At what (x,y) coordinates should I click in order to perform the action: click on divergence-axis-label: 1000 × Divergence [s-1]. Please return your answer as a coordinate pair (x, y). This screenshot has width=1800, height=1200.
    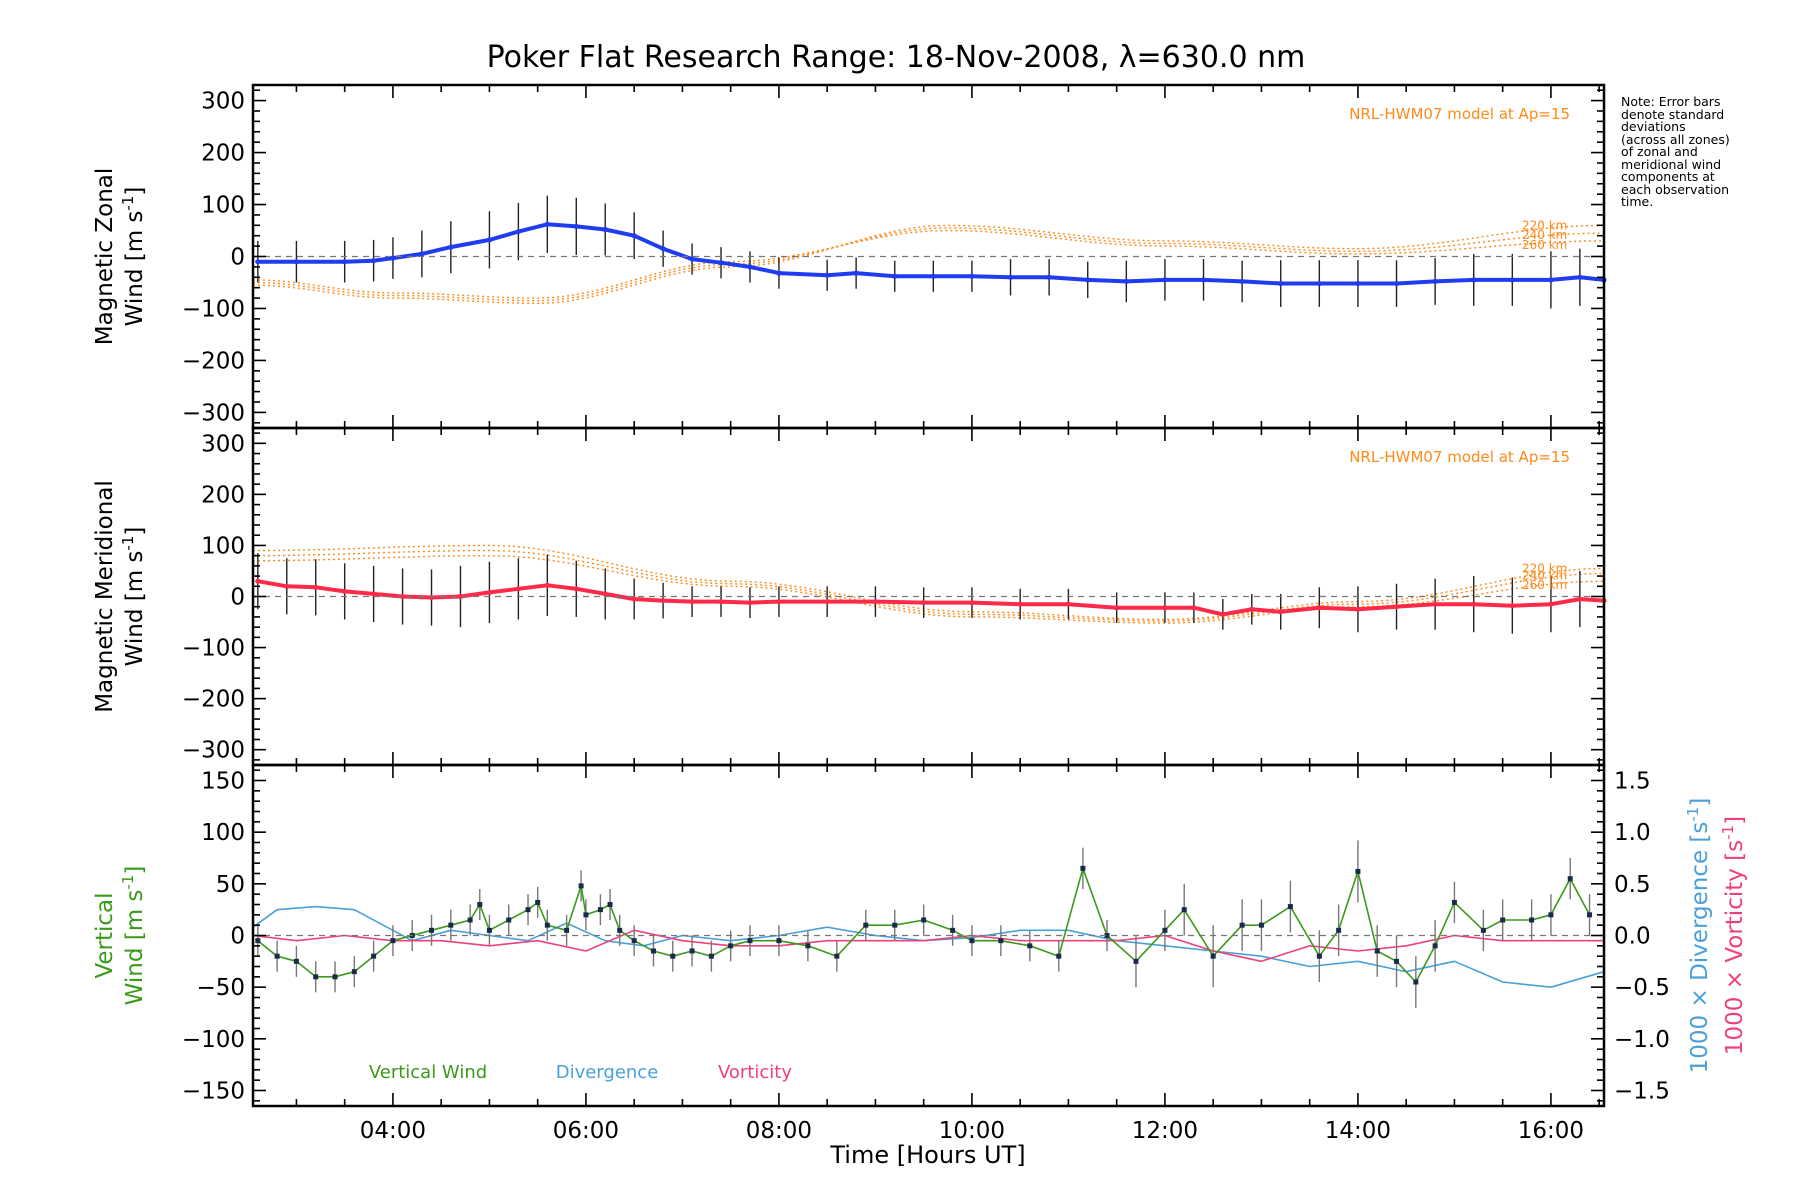
    Looking at the image, I should click on (1698, 936).